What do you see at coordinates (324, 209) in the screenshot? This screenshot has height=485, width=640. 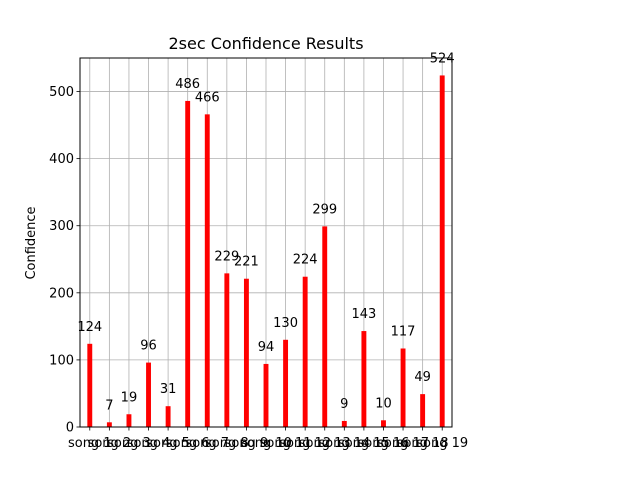 I see `bar-value-label: 299` at bounding box center [324, 209].